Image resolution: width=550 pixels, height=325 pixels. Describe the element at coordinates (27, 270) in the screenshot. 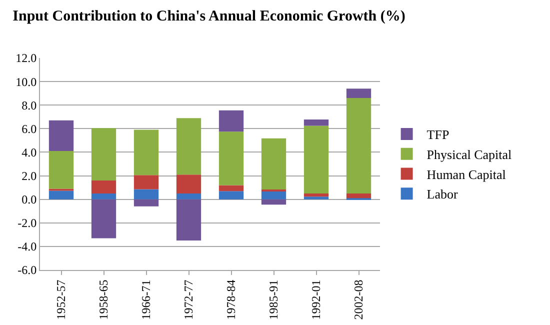

I see `y-tick-label: -6.0` at that location.